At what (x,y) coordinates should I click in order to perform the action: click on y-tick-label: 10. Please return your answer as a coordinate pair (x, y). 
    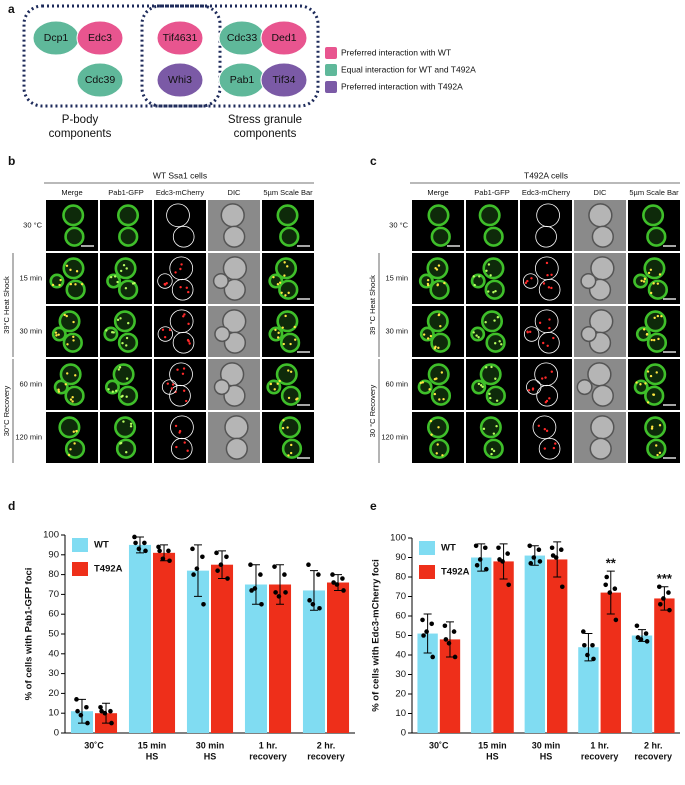
    Looking at the image, I should click on (53, 713).